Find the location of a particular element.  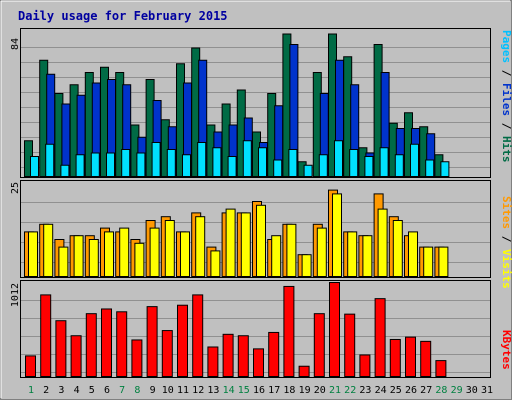

x-tick-label: 21 is located at coordinates (335, 390).